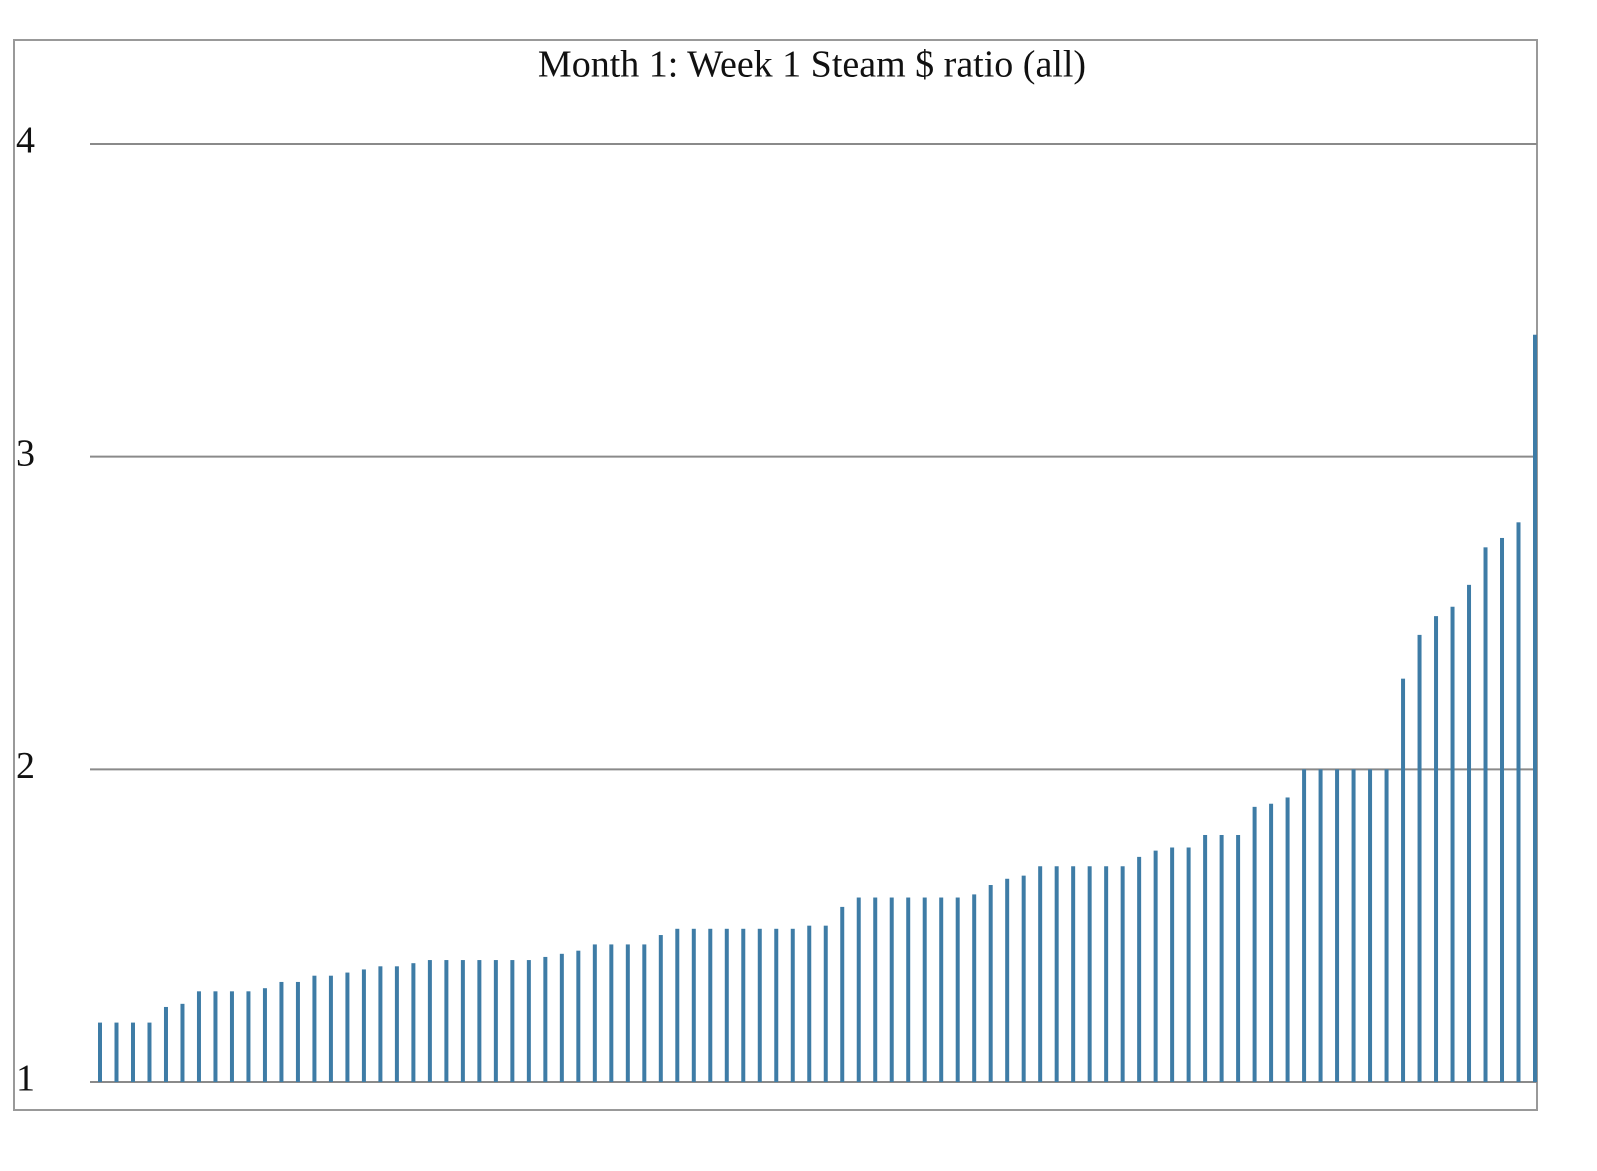  Describe the element at coordinates (812, 65) in the screenshot. I see `chart-title: Month 1: Week 1 Steam $ ratio (all)` at that location.